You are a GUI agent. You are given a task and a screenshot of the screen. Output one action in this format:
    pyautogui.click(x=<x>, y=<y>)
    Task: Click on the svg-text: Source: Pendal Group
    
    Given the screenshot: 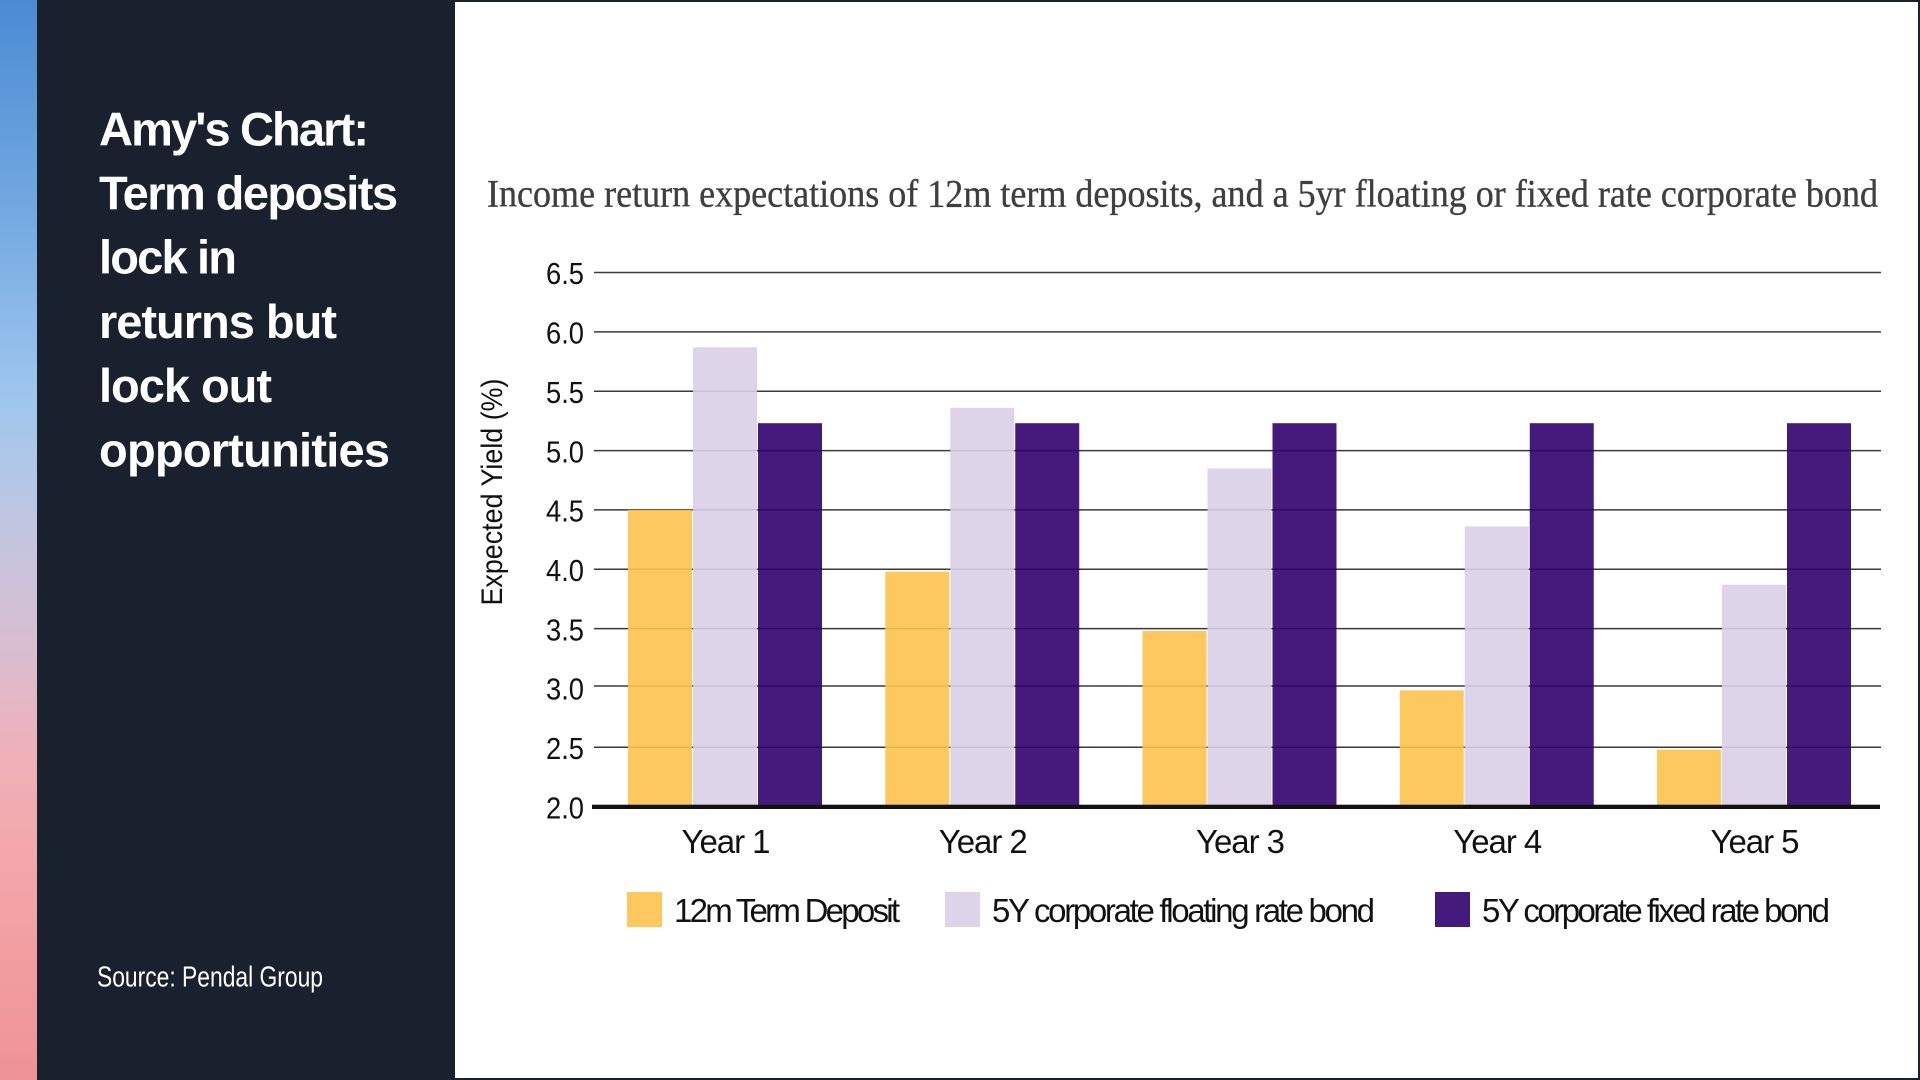 What is the action you would take?
    pyautogui.click(x=210, y=978)
    